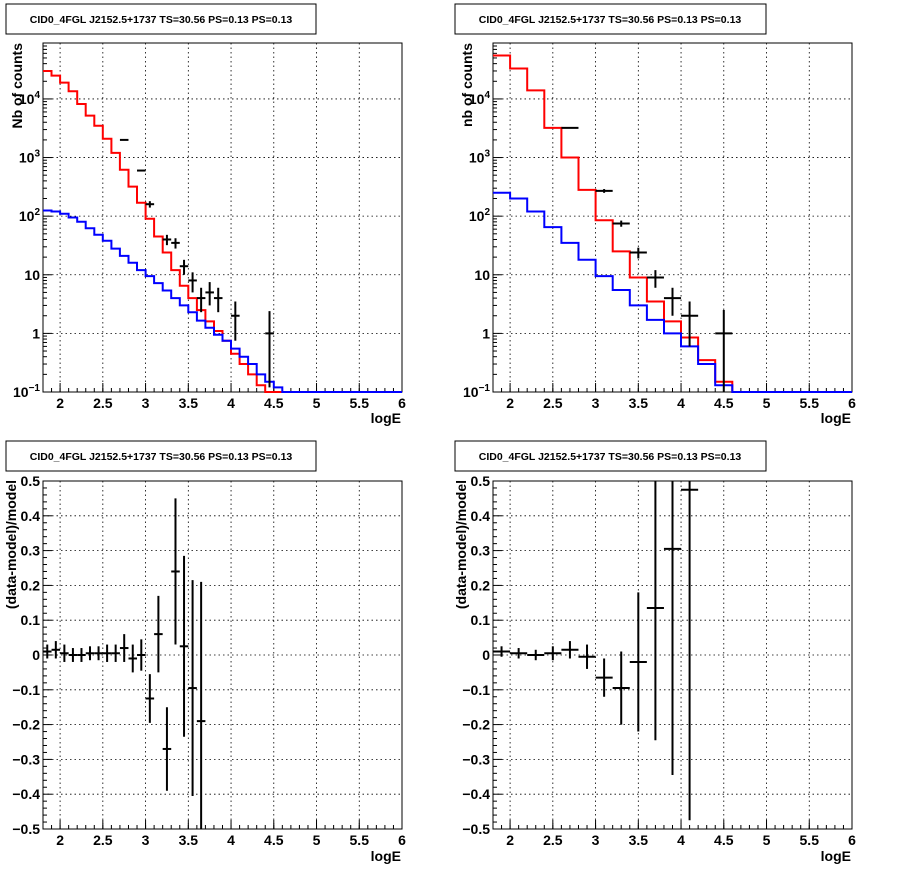 The height and width of the screenshot is (875, 898). Describe the element at coordinates (222, 301) in the screenshot. I see `source-model-histogram` at that location.